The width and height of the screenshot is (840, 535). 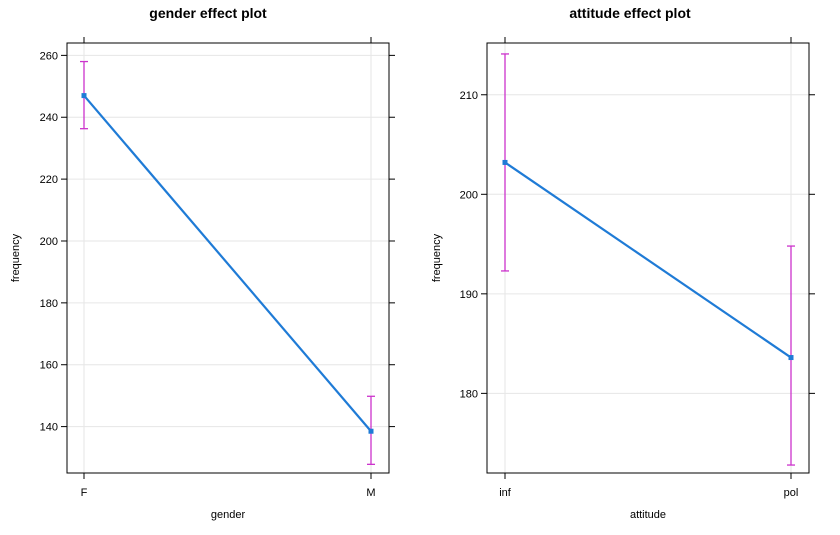 I want to click on chart-title: attitude effect plot, so click(x=630, y=13).